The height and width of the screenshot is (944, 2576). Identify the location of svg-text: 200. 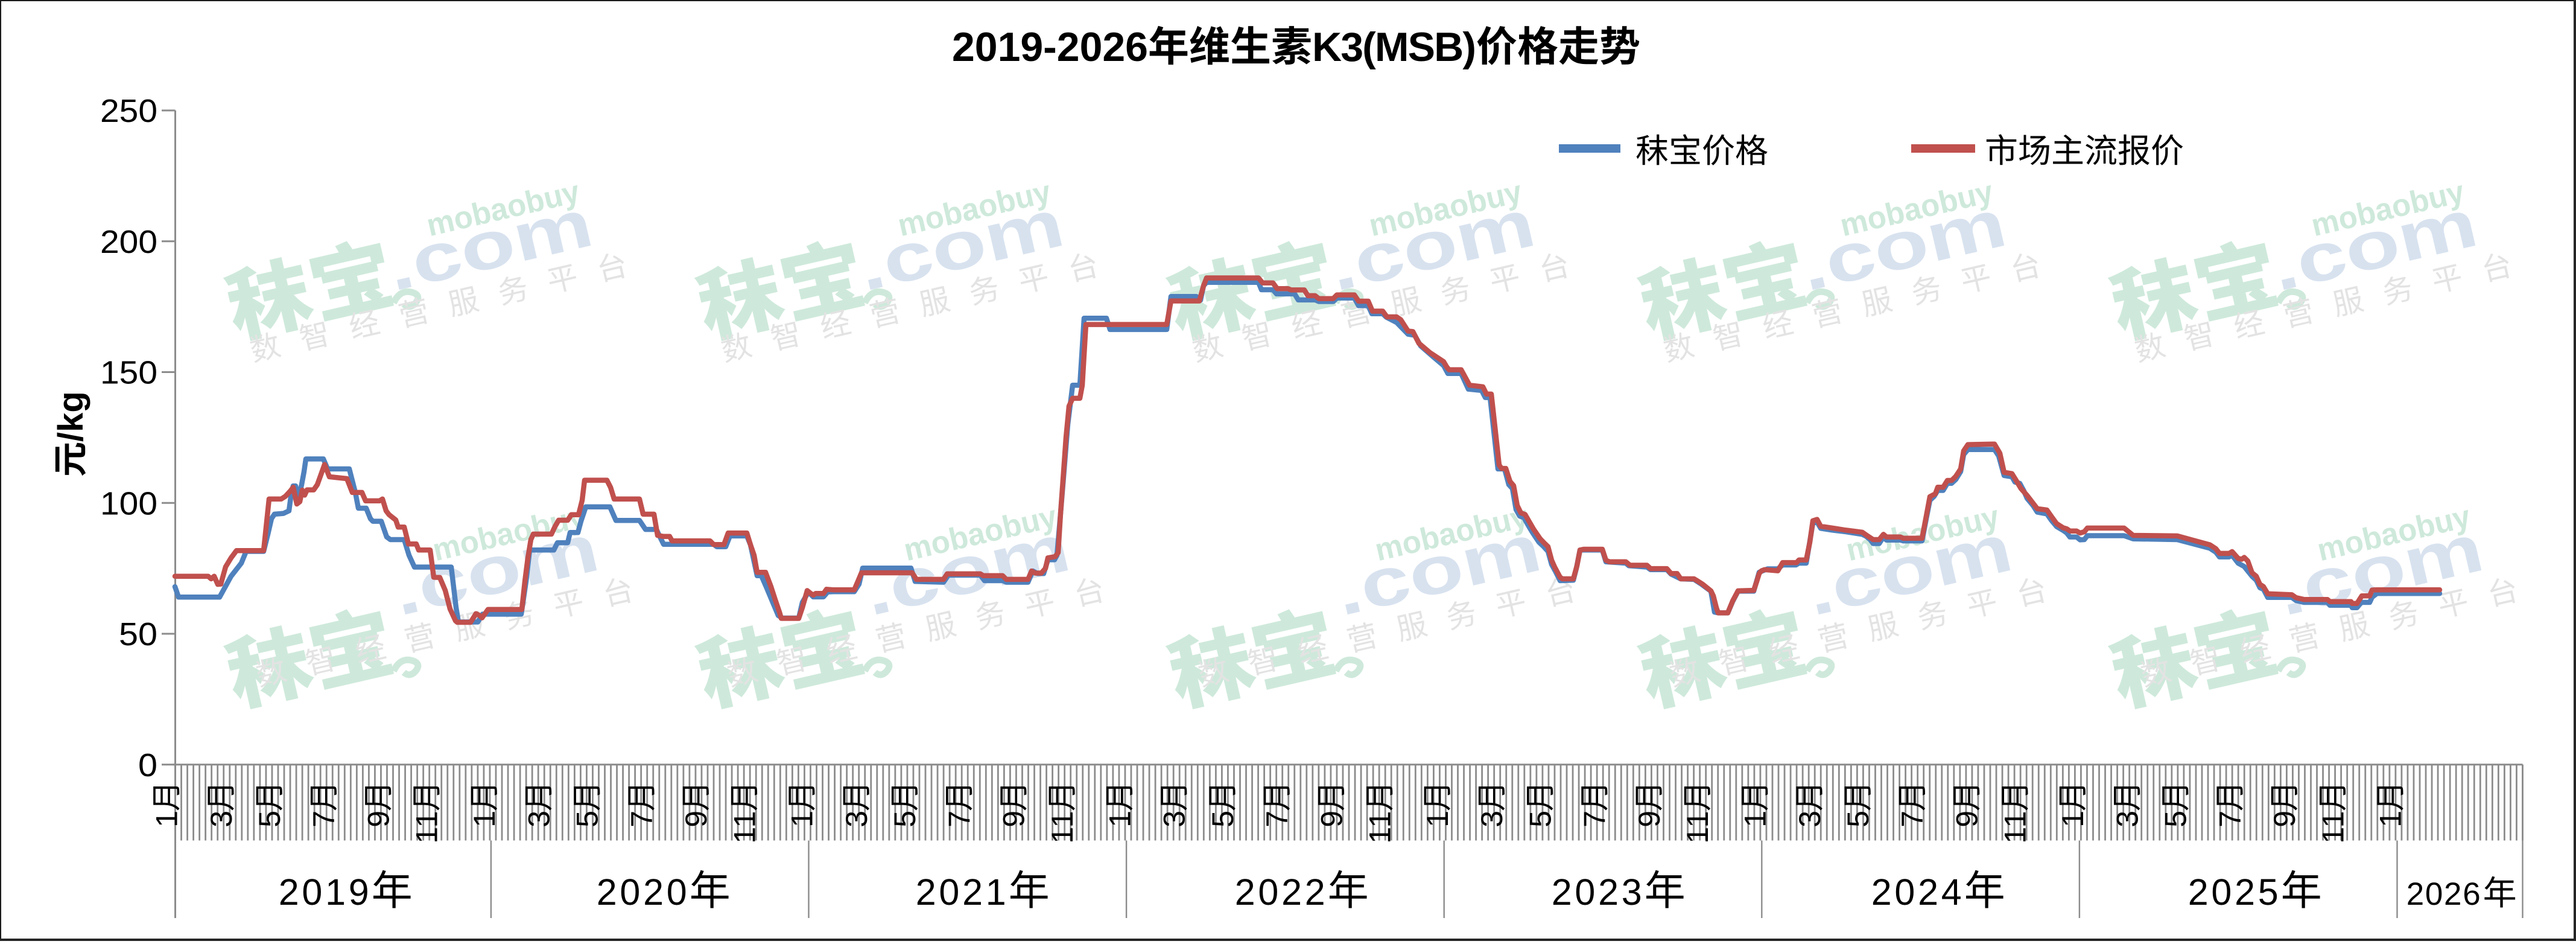
(128, 242).